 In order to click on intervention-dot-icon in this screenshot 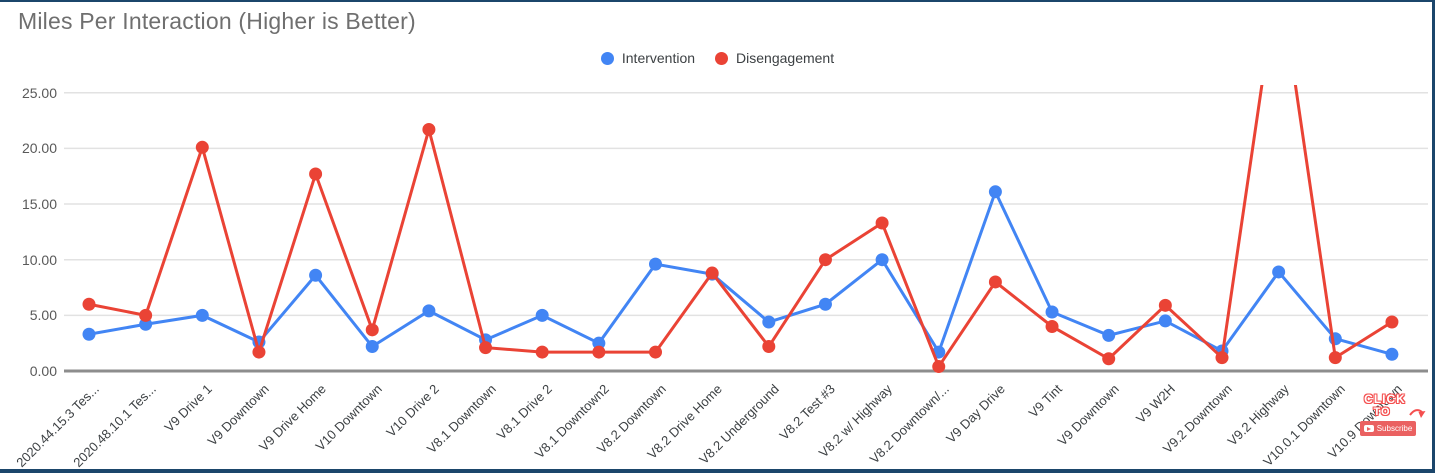, I will do `click(607, 58)`.